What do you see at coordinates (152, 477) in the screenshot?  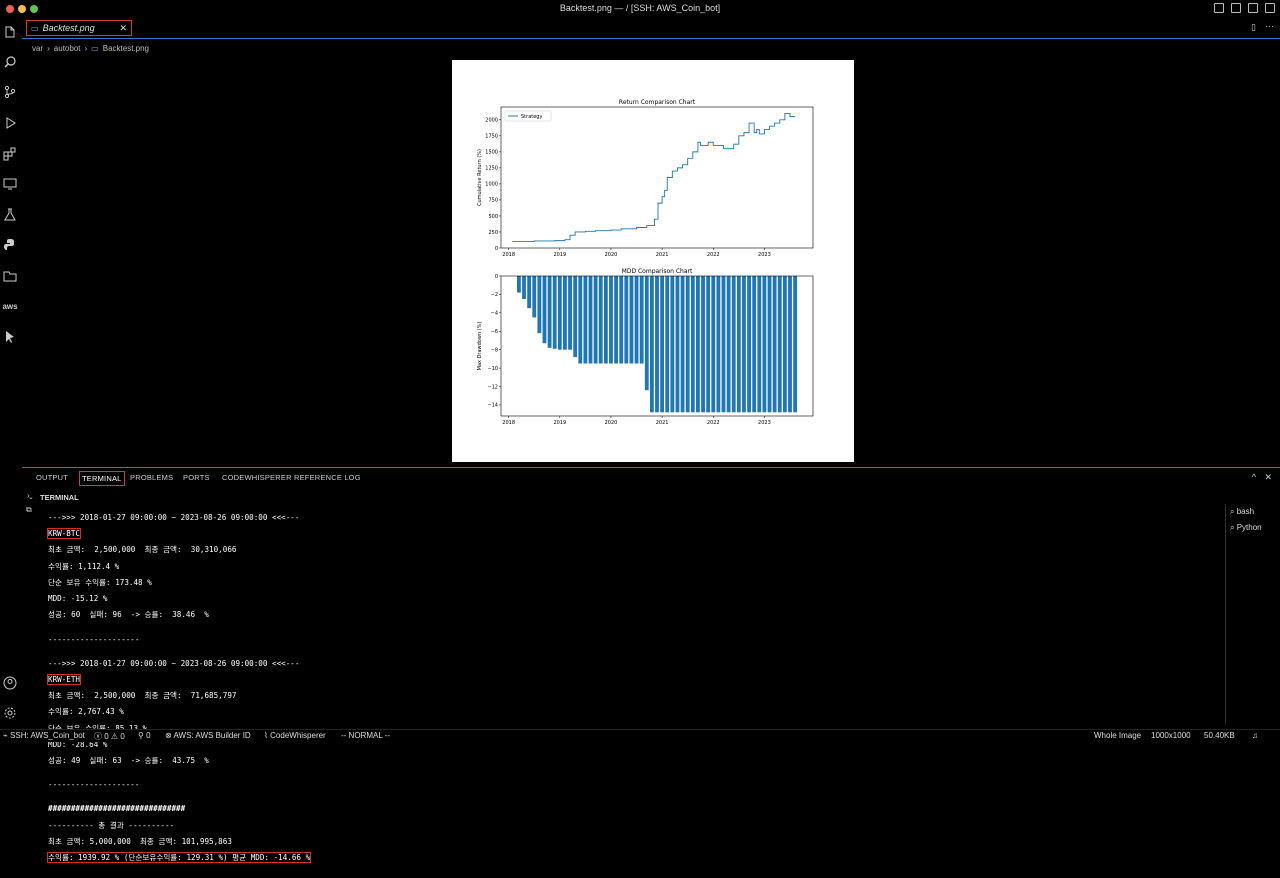 I see `tab-problems: PROBLEMS` at bounding box center [152, 477].